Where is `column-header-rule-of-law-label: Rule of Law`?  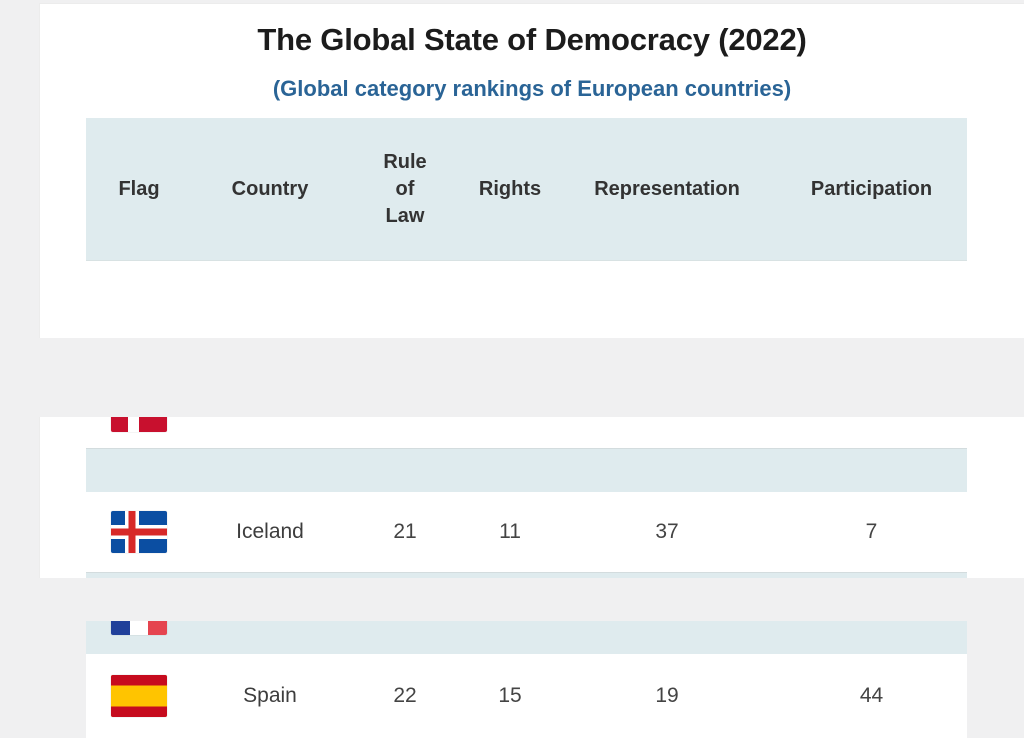 column-header-rule-of-law-label: Rule of Law is located at coordinates (405, 188).